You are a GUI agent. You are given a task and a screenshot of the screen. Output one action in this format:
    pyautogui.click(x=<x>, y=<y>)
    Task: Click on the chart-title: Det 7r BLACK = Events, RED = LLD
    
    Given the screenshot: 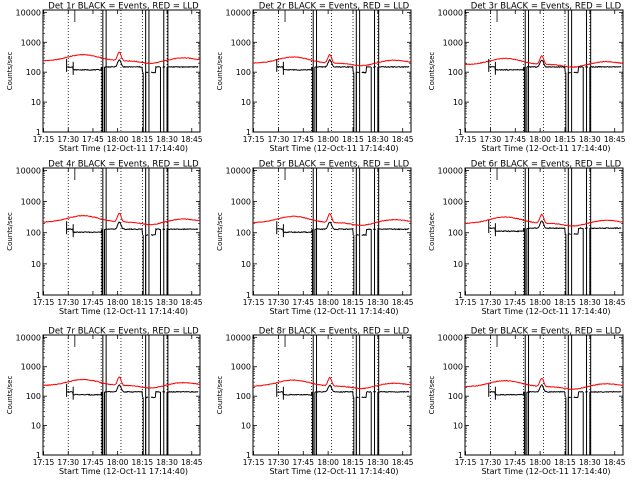 What is the action you would take?
    pyautogui.click(x=123, y=332)
    